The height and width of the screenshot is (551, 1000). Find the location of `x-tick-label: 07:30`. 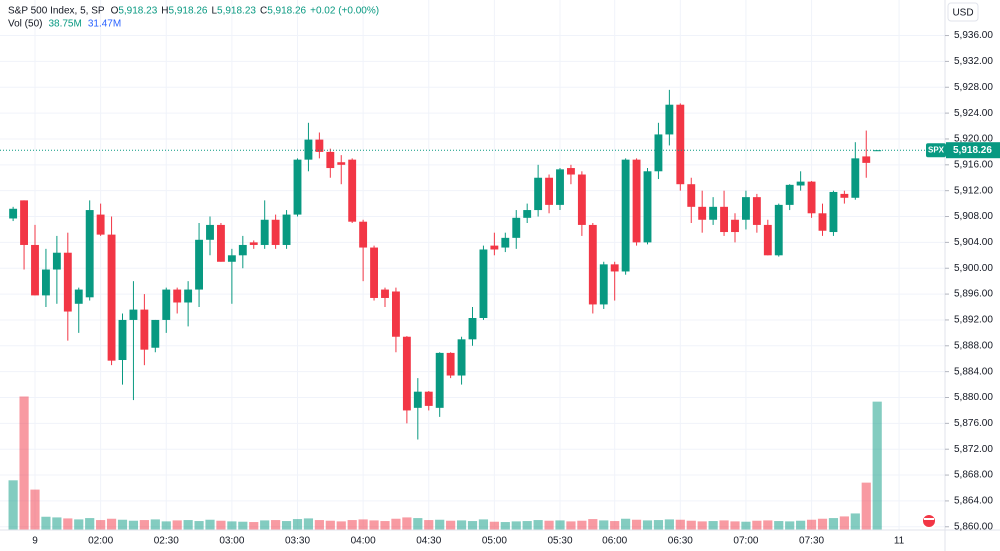

x-tick-label: 07:30 is located at coordinates (811, 541).